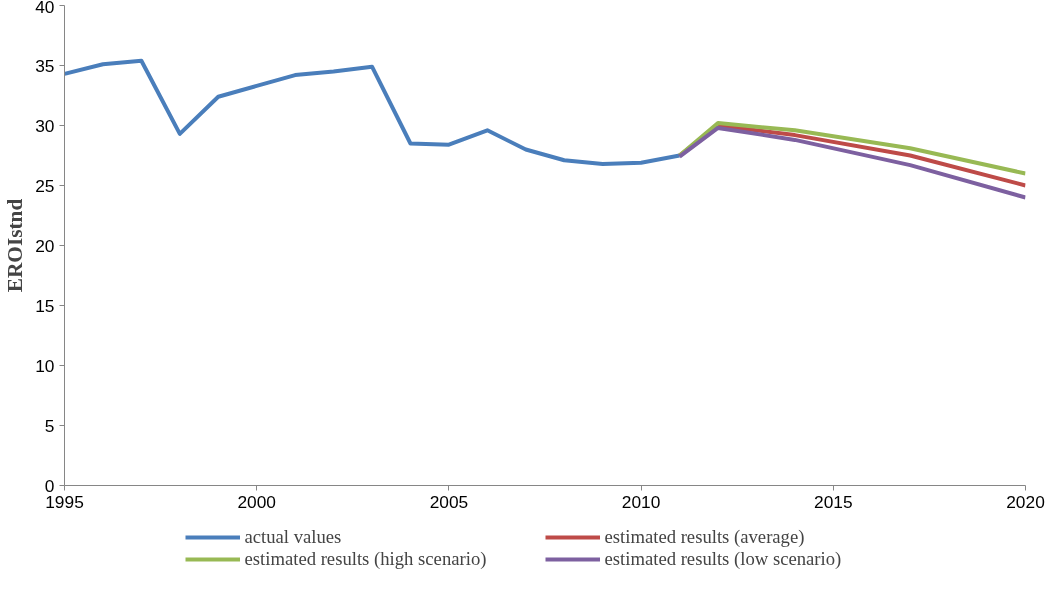  What do you see at coordinates (723, 558) in the screenshot?
I see `legend-label: estimated results (low scenario)` at bounding box center [723, 558].